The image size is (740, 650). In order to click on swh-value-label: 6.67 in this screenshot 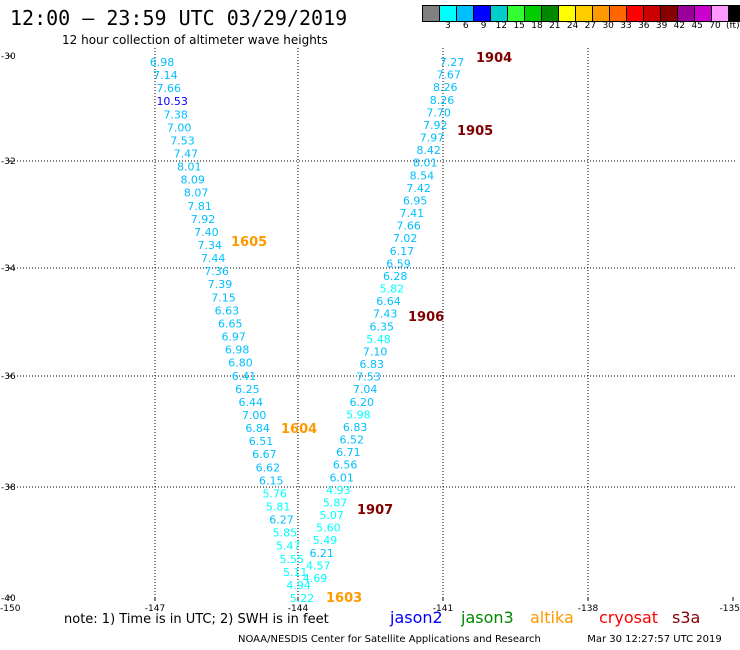, I will do `click(264, 454)`.